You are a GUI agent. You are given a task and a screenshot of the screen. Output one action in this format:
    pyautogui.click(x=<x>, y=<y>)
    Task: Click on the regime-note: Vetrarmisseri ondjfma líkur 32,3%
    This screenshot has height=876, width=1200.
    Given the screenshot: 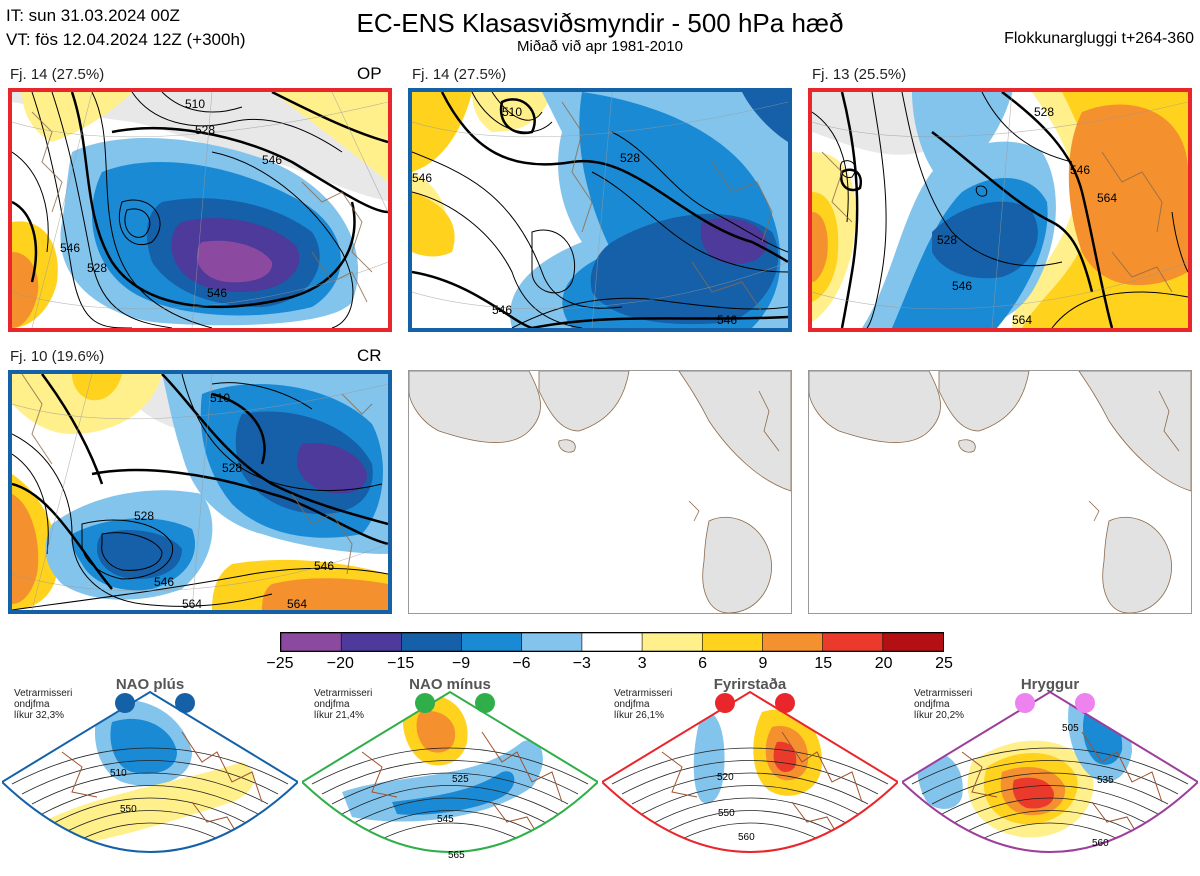 What is the action you would take?
    pyautogui.click(x=43, y=704)
    